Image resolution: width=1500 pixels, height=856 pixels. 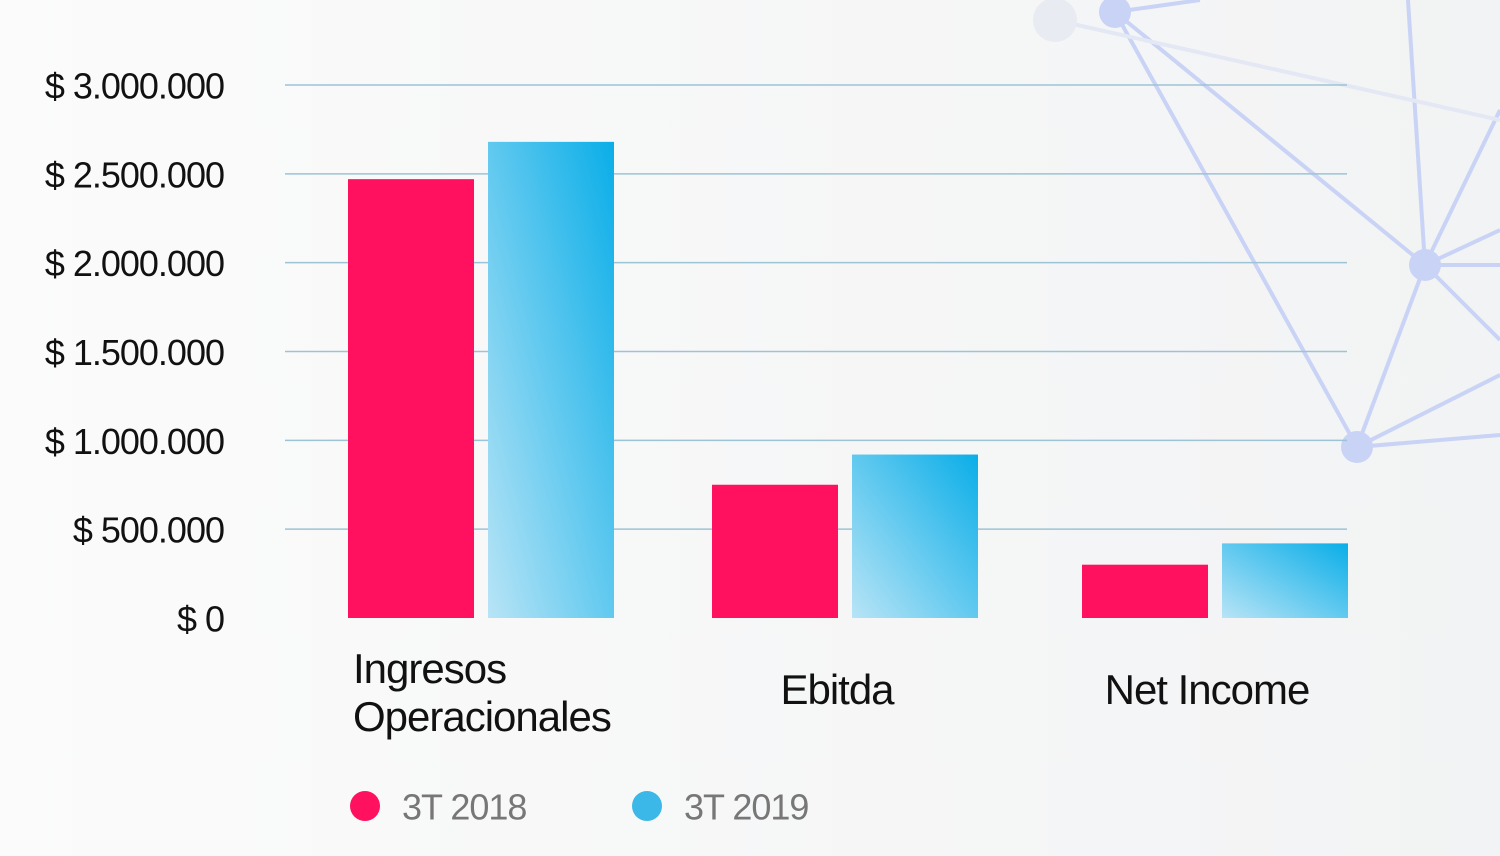 I want to click on x-tick-label: Ingresos Operacionales, so click(x=503, y=693).